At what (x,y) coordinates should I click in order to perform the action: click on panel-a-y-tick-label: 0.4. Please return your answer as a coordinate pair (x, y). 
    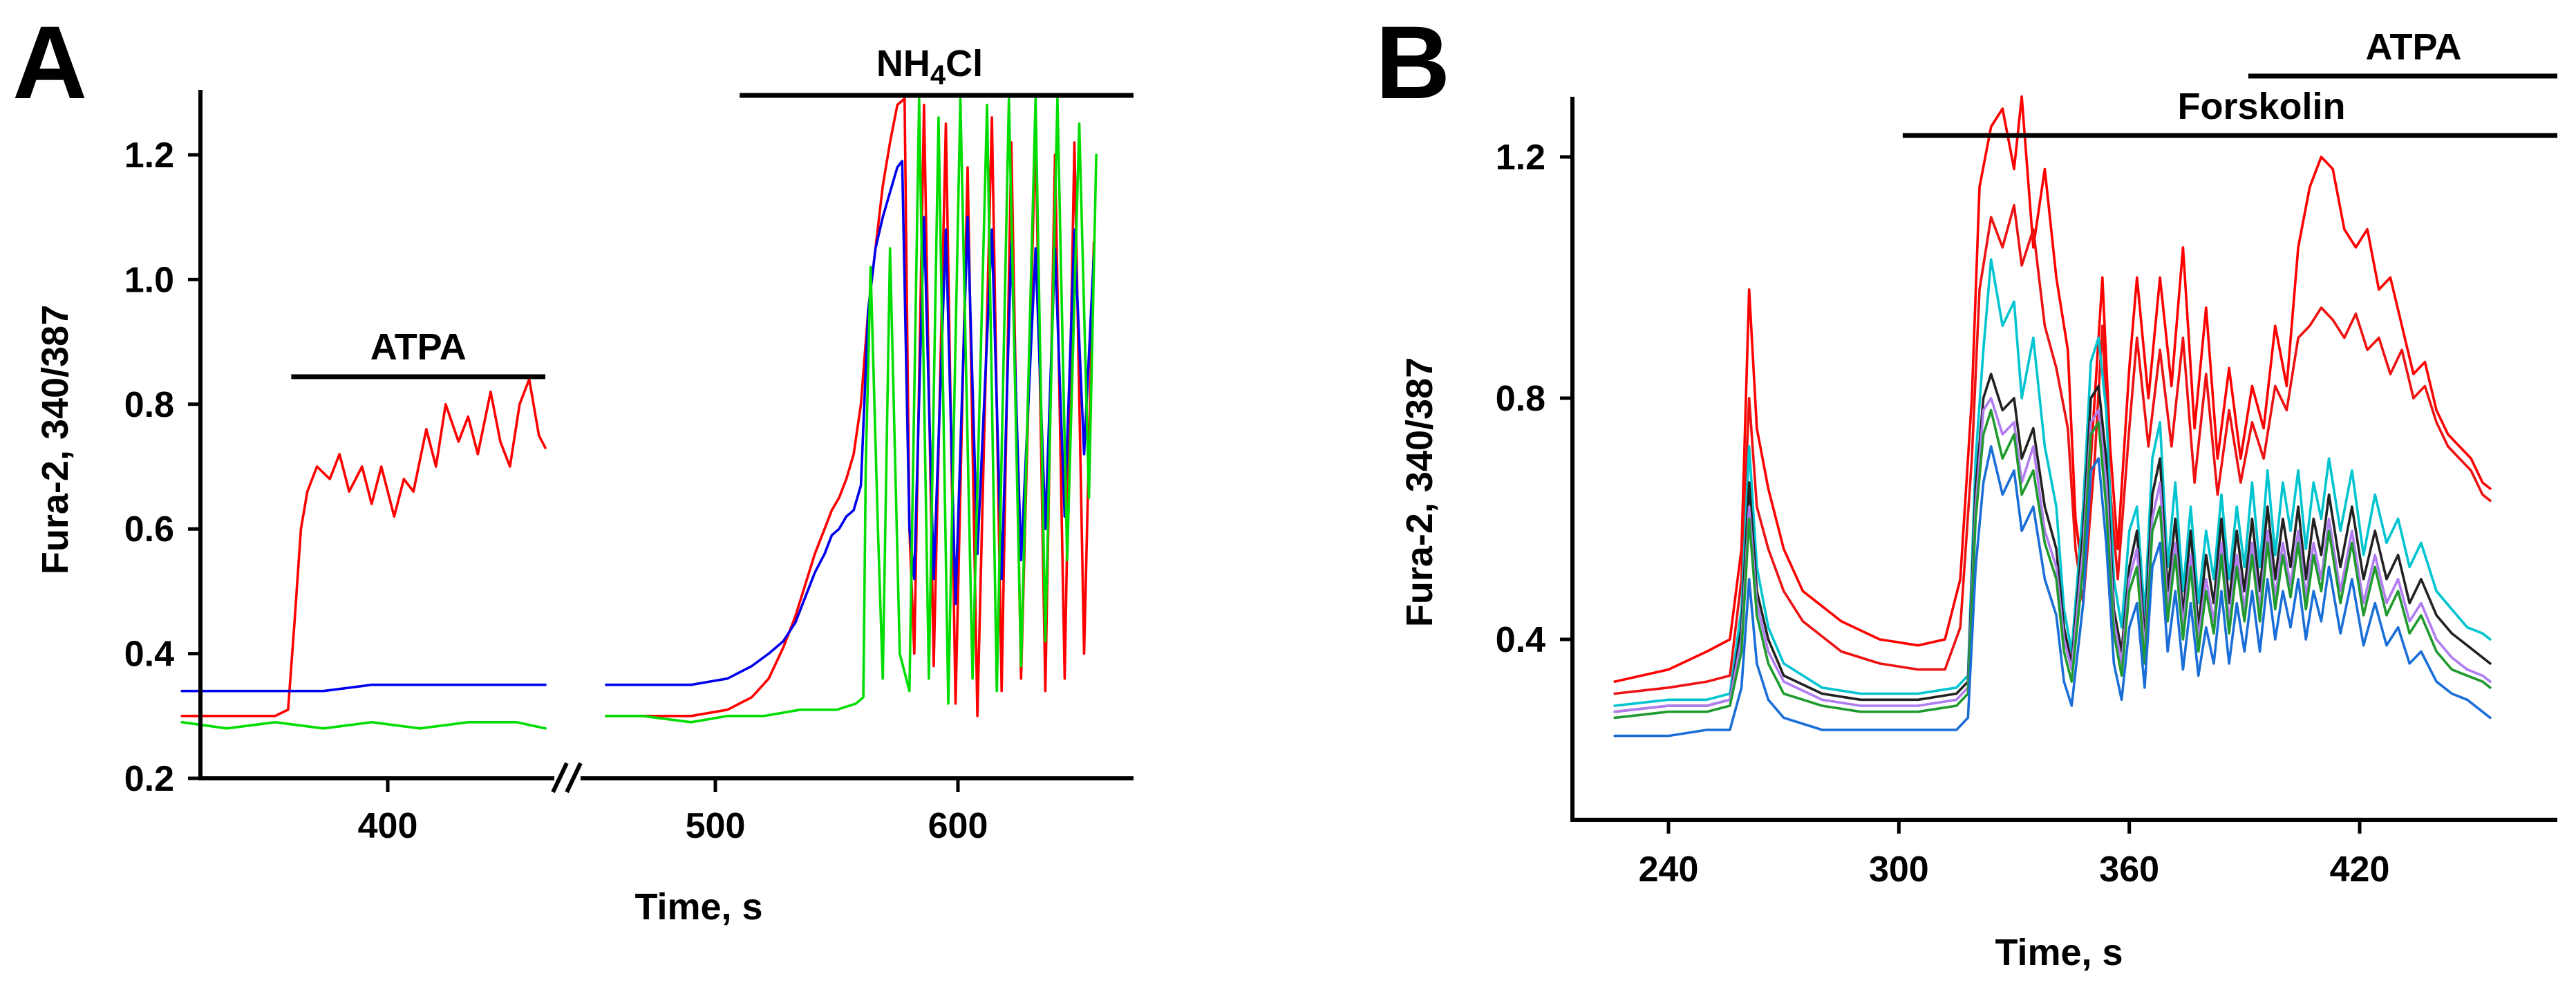
    Looking at the image, I should click on (149, 655).